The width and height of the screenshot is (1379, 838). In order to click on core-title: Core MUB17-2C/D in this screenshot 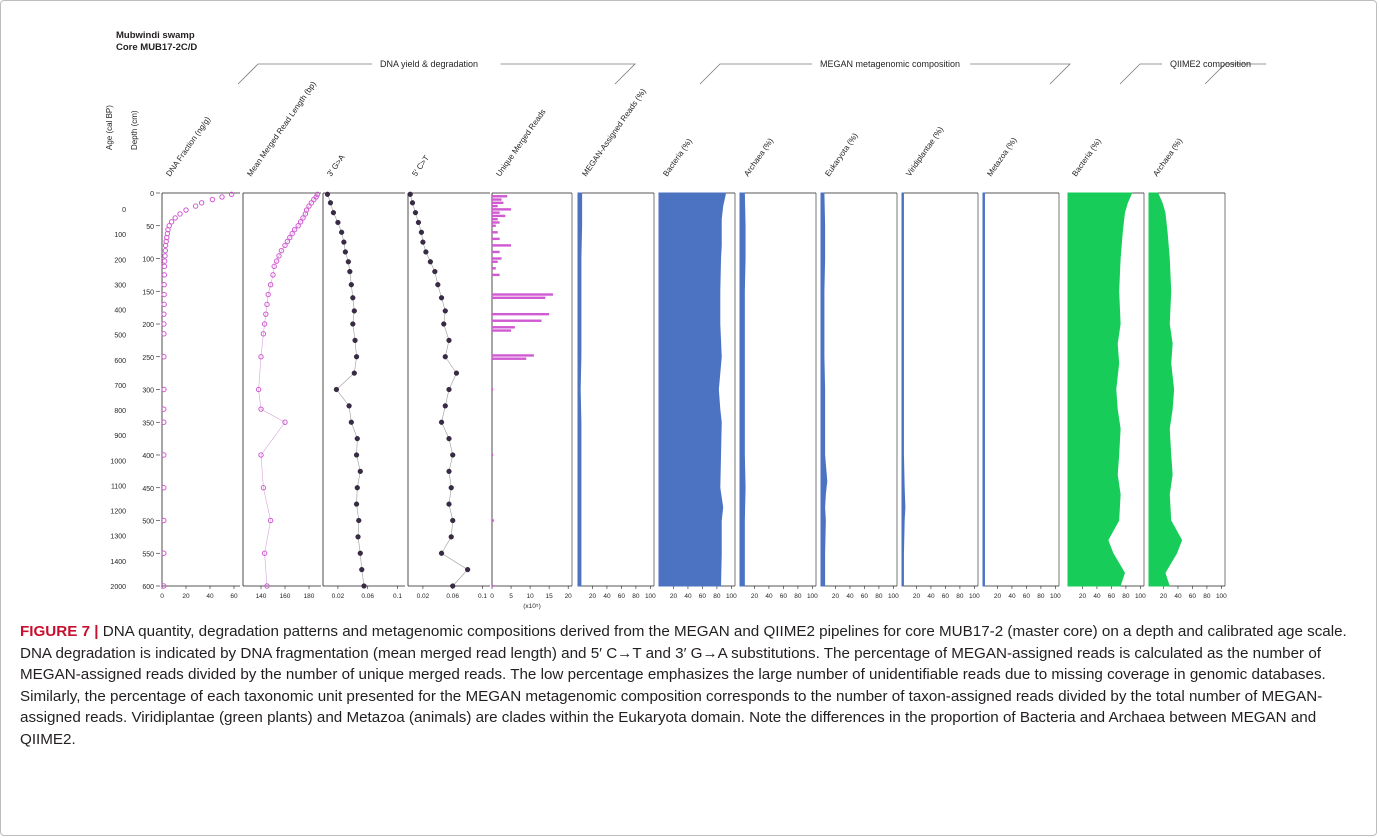, I will do `click(156, 47)`.